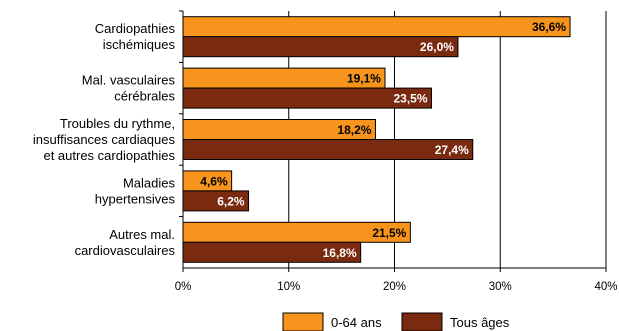 Image resolution: width=619 pixels, height=331 pixels. I want to click on data-label: 19,1%, so click(364, 79).